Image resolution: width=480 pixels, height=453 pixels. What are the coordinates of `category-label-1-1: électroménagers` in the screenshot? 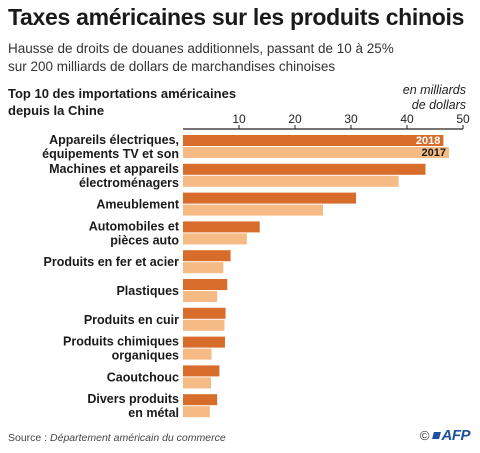 It's located at (129, 183).